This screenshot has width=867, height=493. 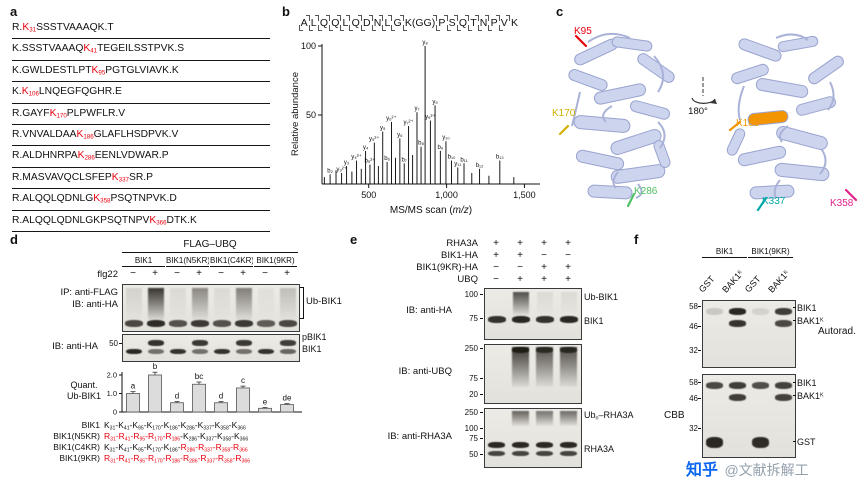 What do you see at coordinates (837, 331) in the screenshot?
I see `autorad-label: Autorad.` at bounding box center [837, 331].